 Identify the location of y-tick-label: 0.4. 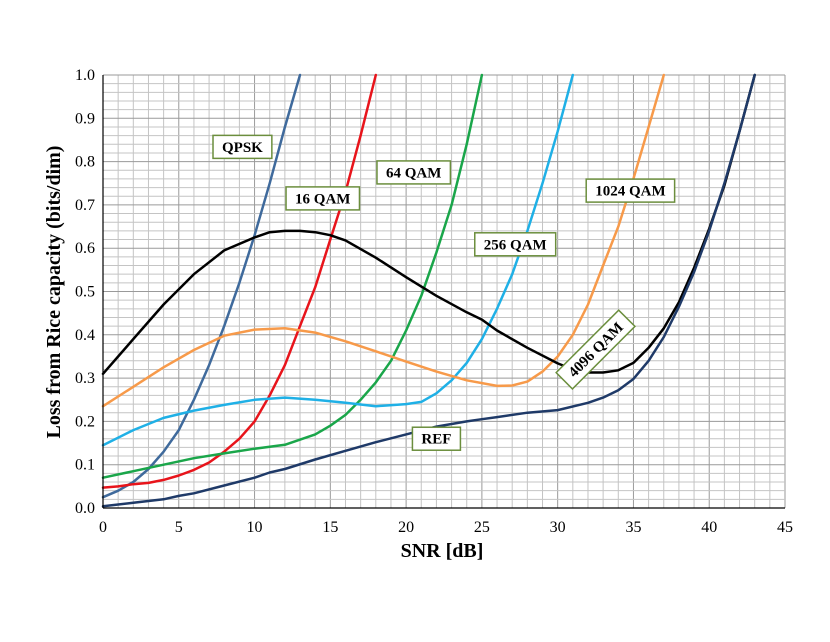
(85, 335).